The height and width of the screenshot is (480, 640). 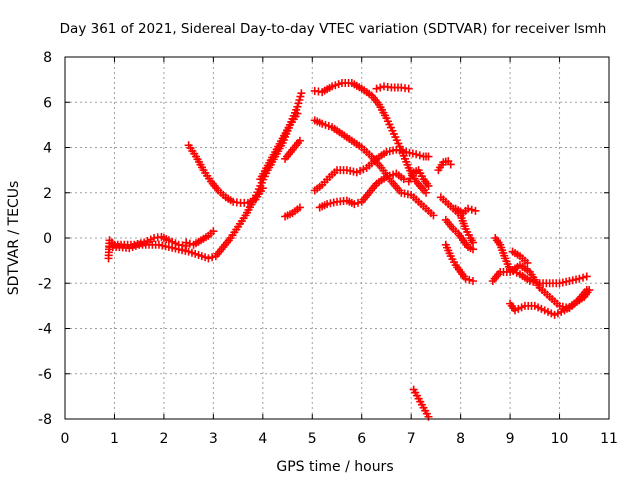 I want to click on y-tick-label: 8, so click(x=47, y=58).